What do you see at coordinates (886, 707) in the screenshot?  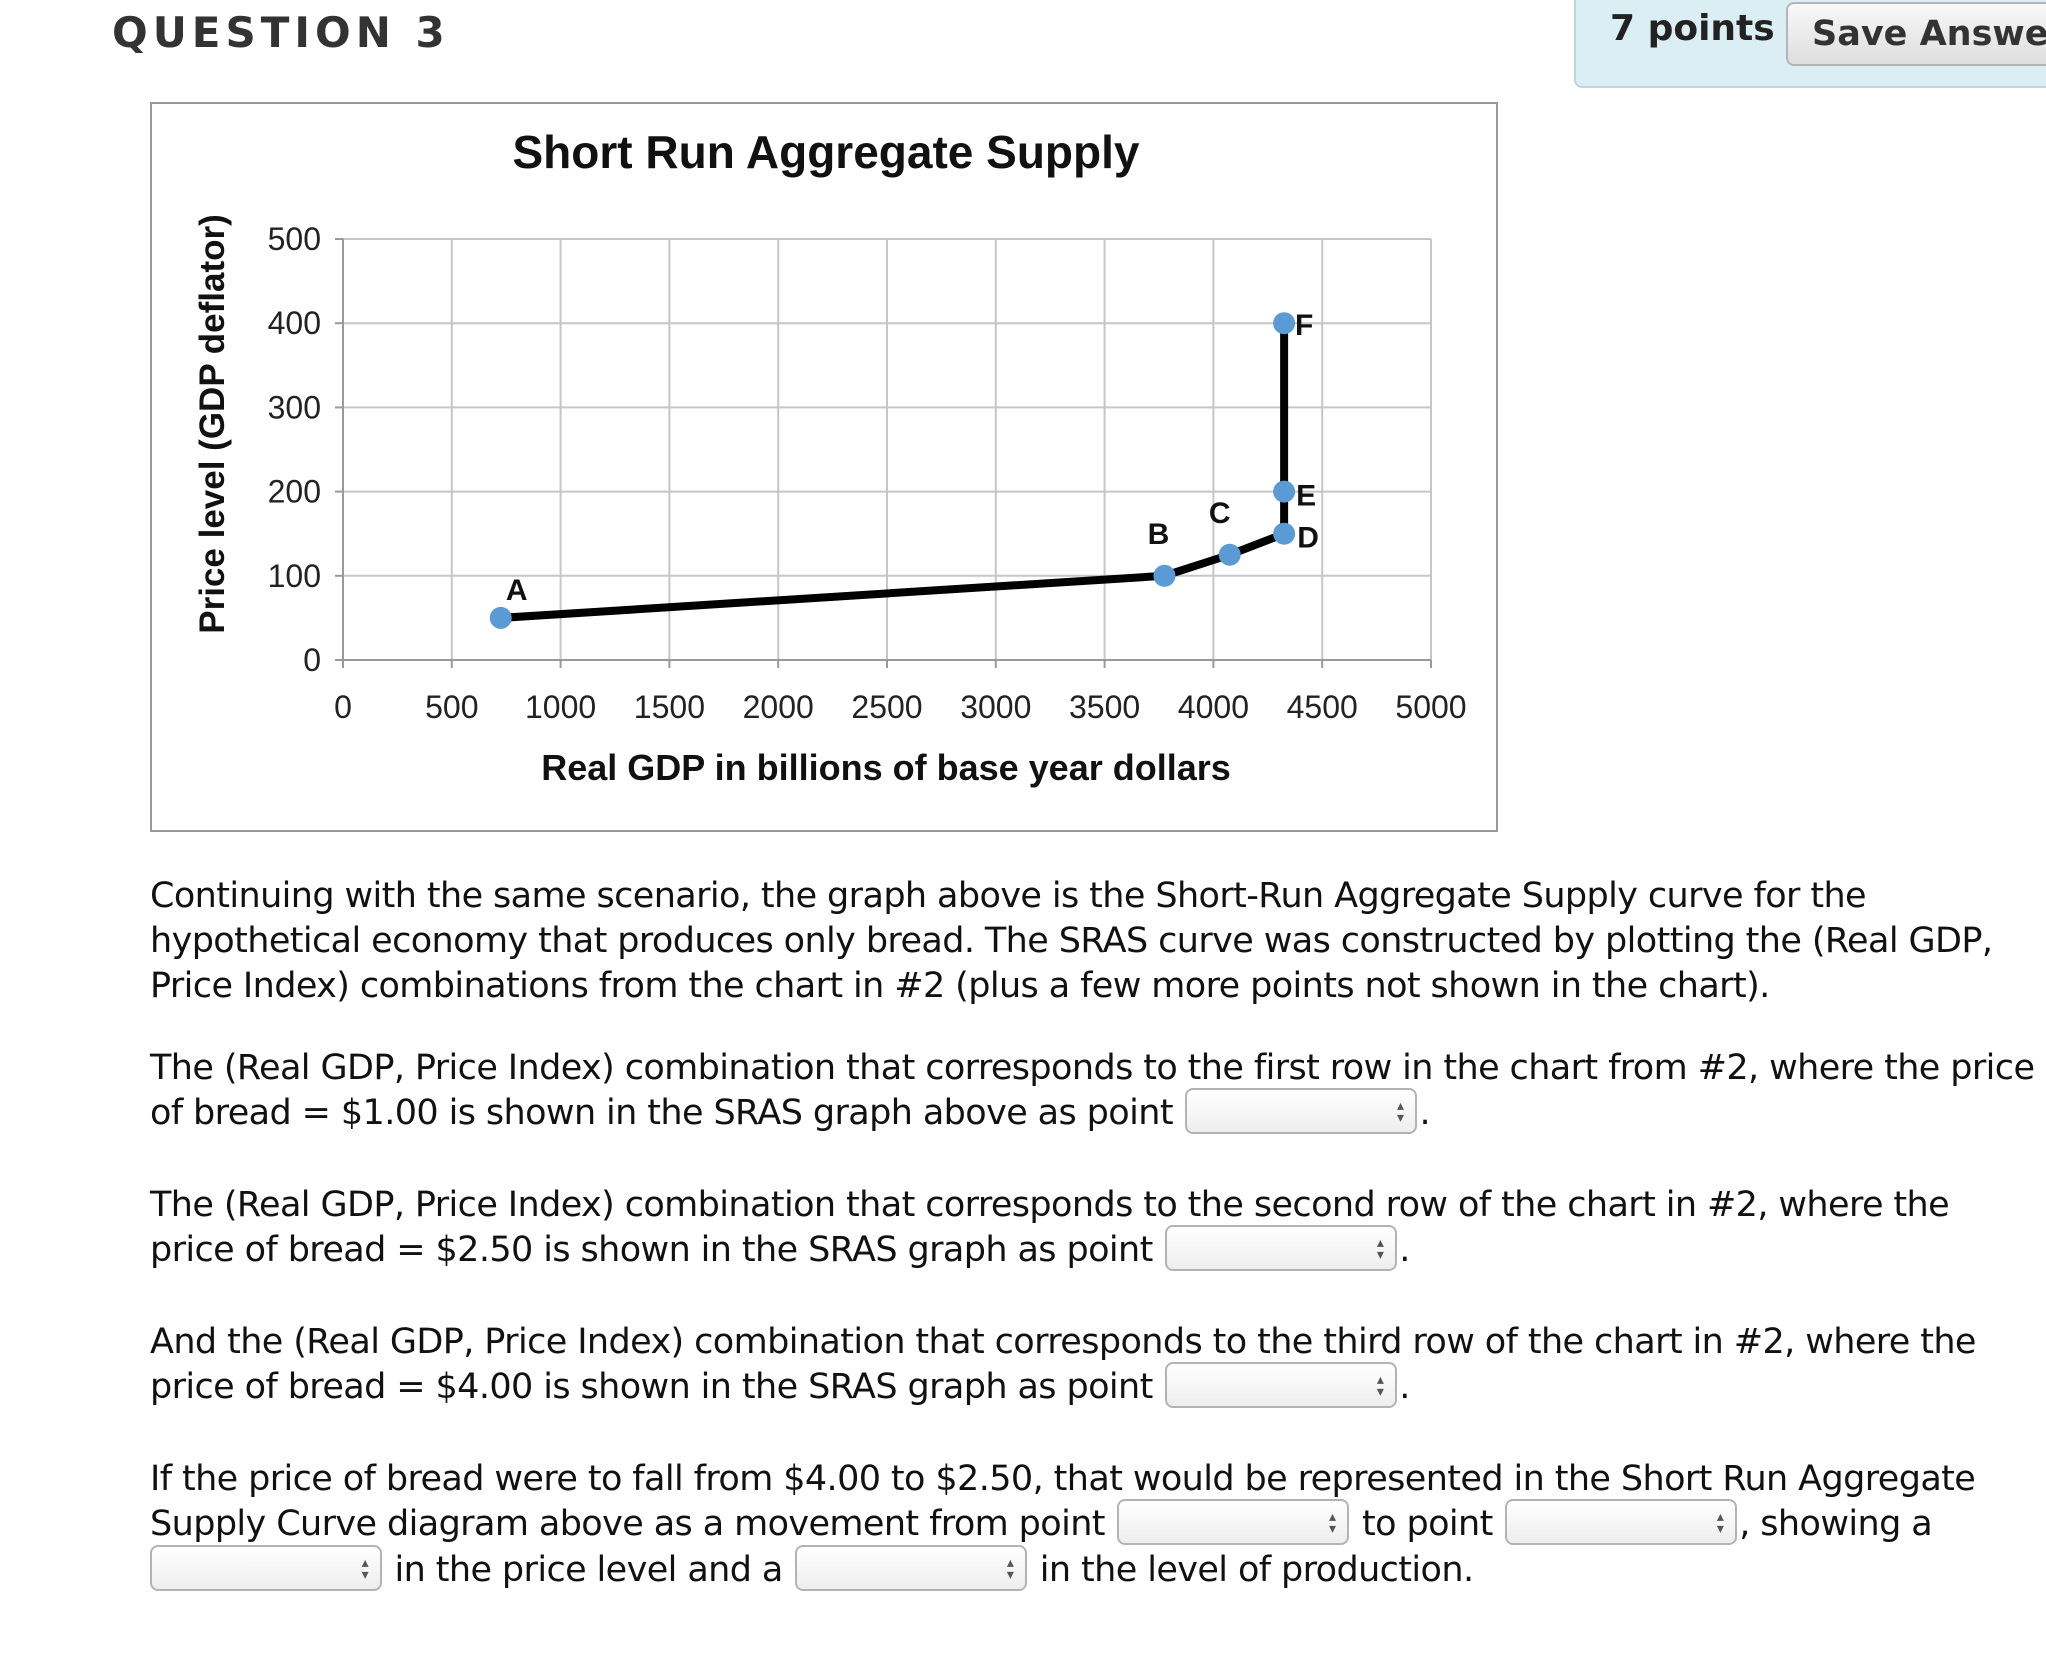 I see `x-tick-label: 2500` at bounding box center [886, 707].